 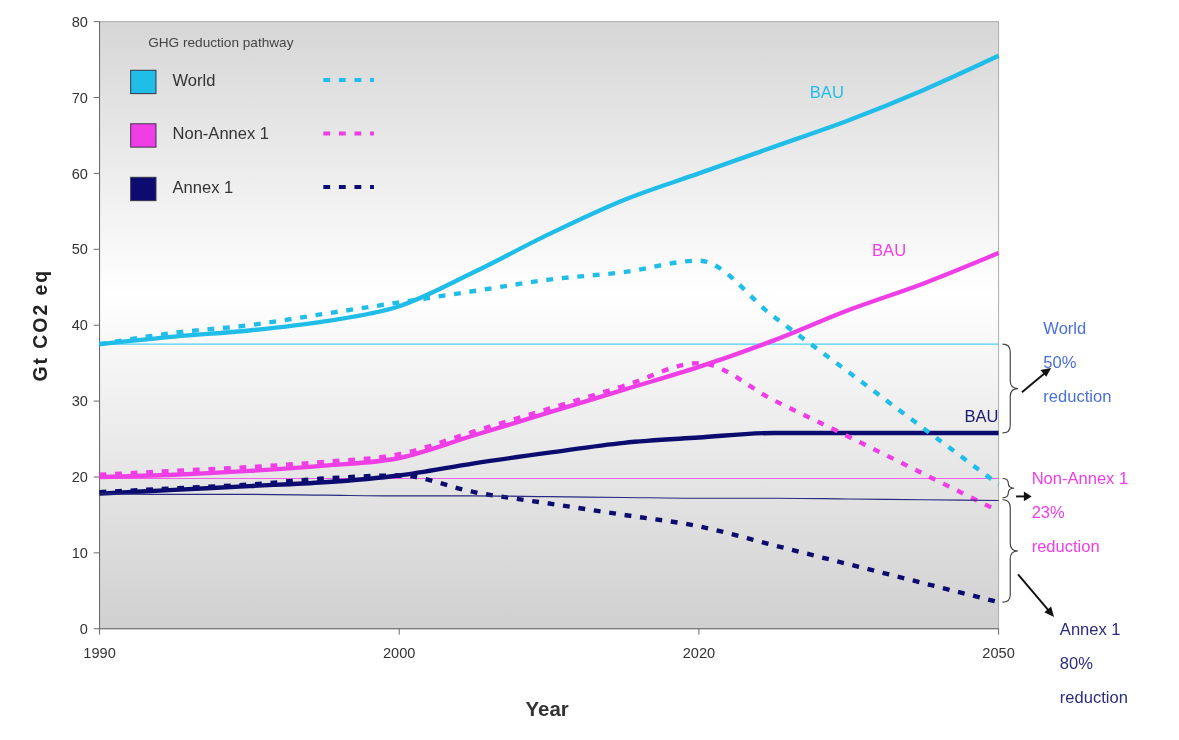 What do you see at coordinates (79, 21) in the screenshot?
I see `y-tick-label: 80` at bounding box center [79, 21].